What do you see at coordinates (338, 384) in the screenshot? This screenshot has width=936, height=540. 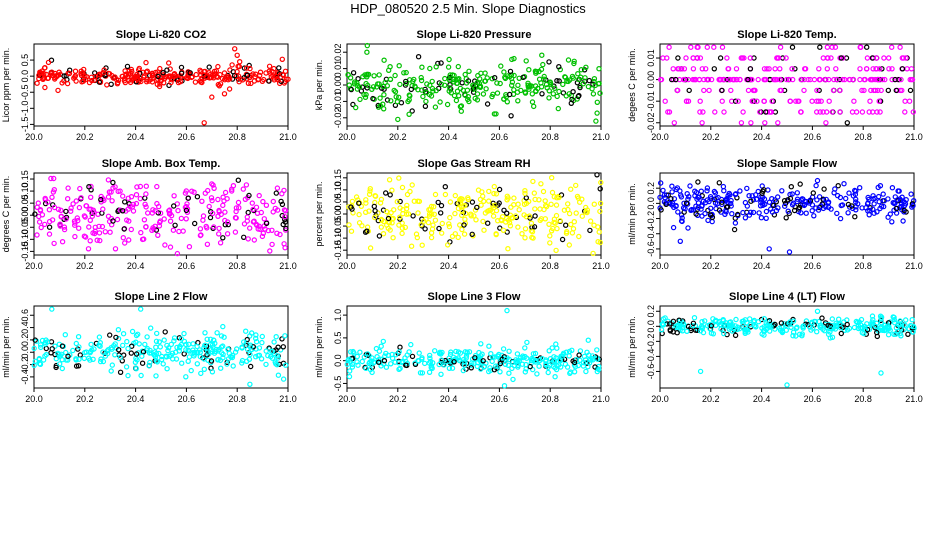 I see `y-tick-label: -0.5` at bounding box center [338, 384].